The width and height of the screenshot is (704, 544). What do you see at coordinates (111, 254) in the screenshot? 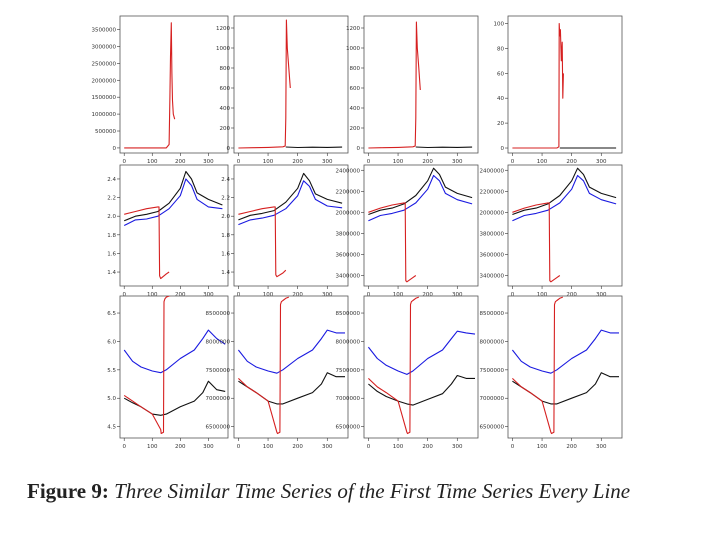
I see `y-tick-label: 1.6` at bounding box center [111, 254].